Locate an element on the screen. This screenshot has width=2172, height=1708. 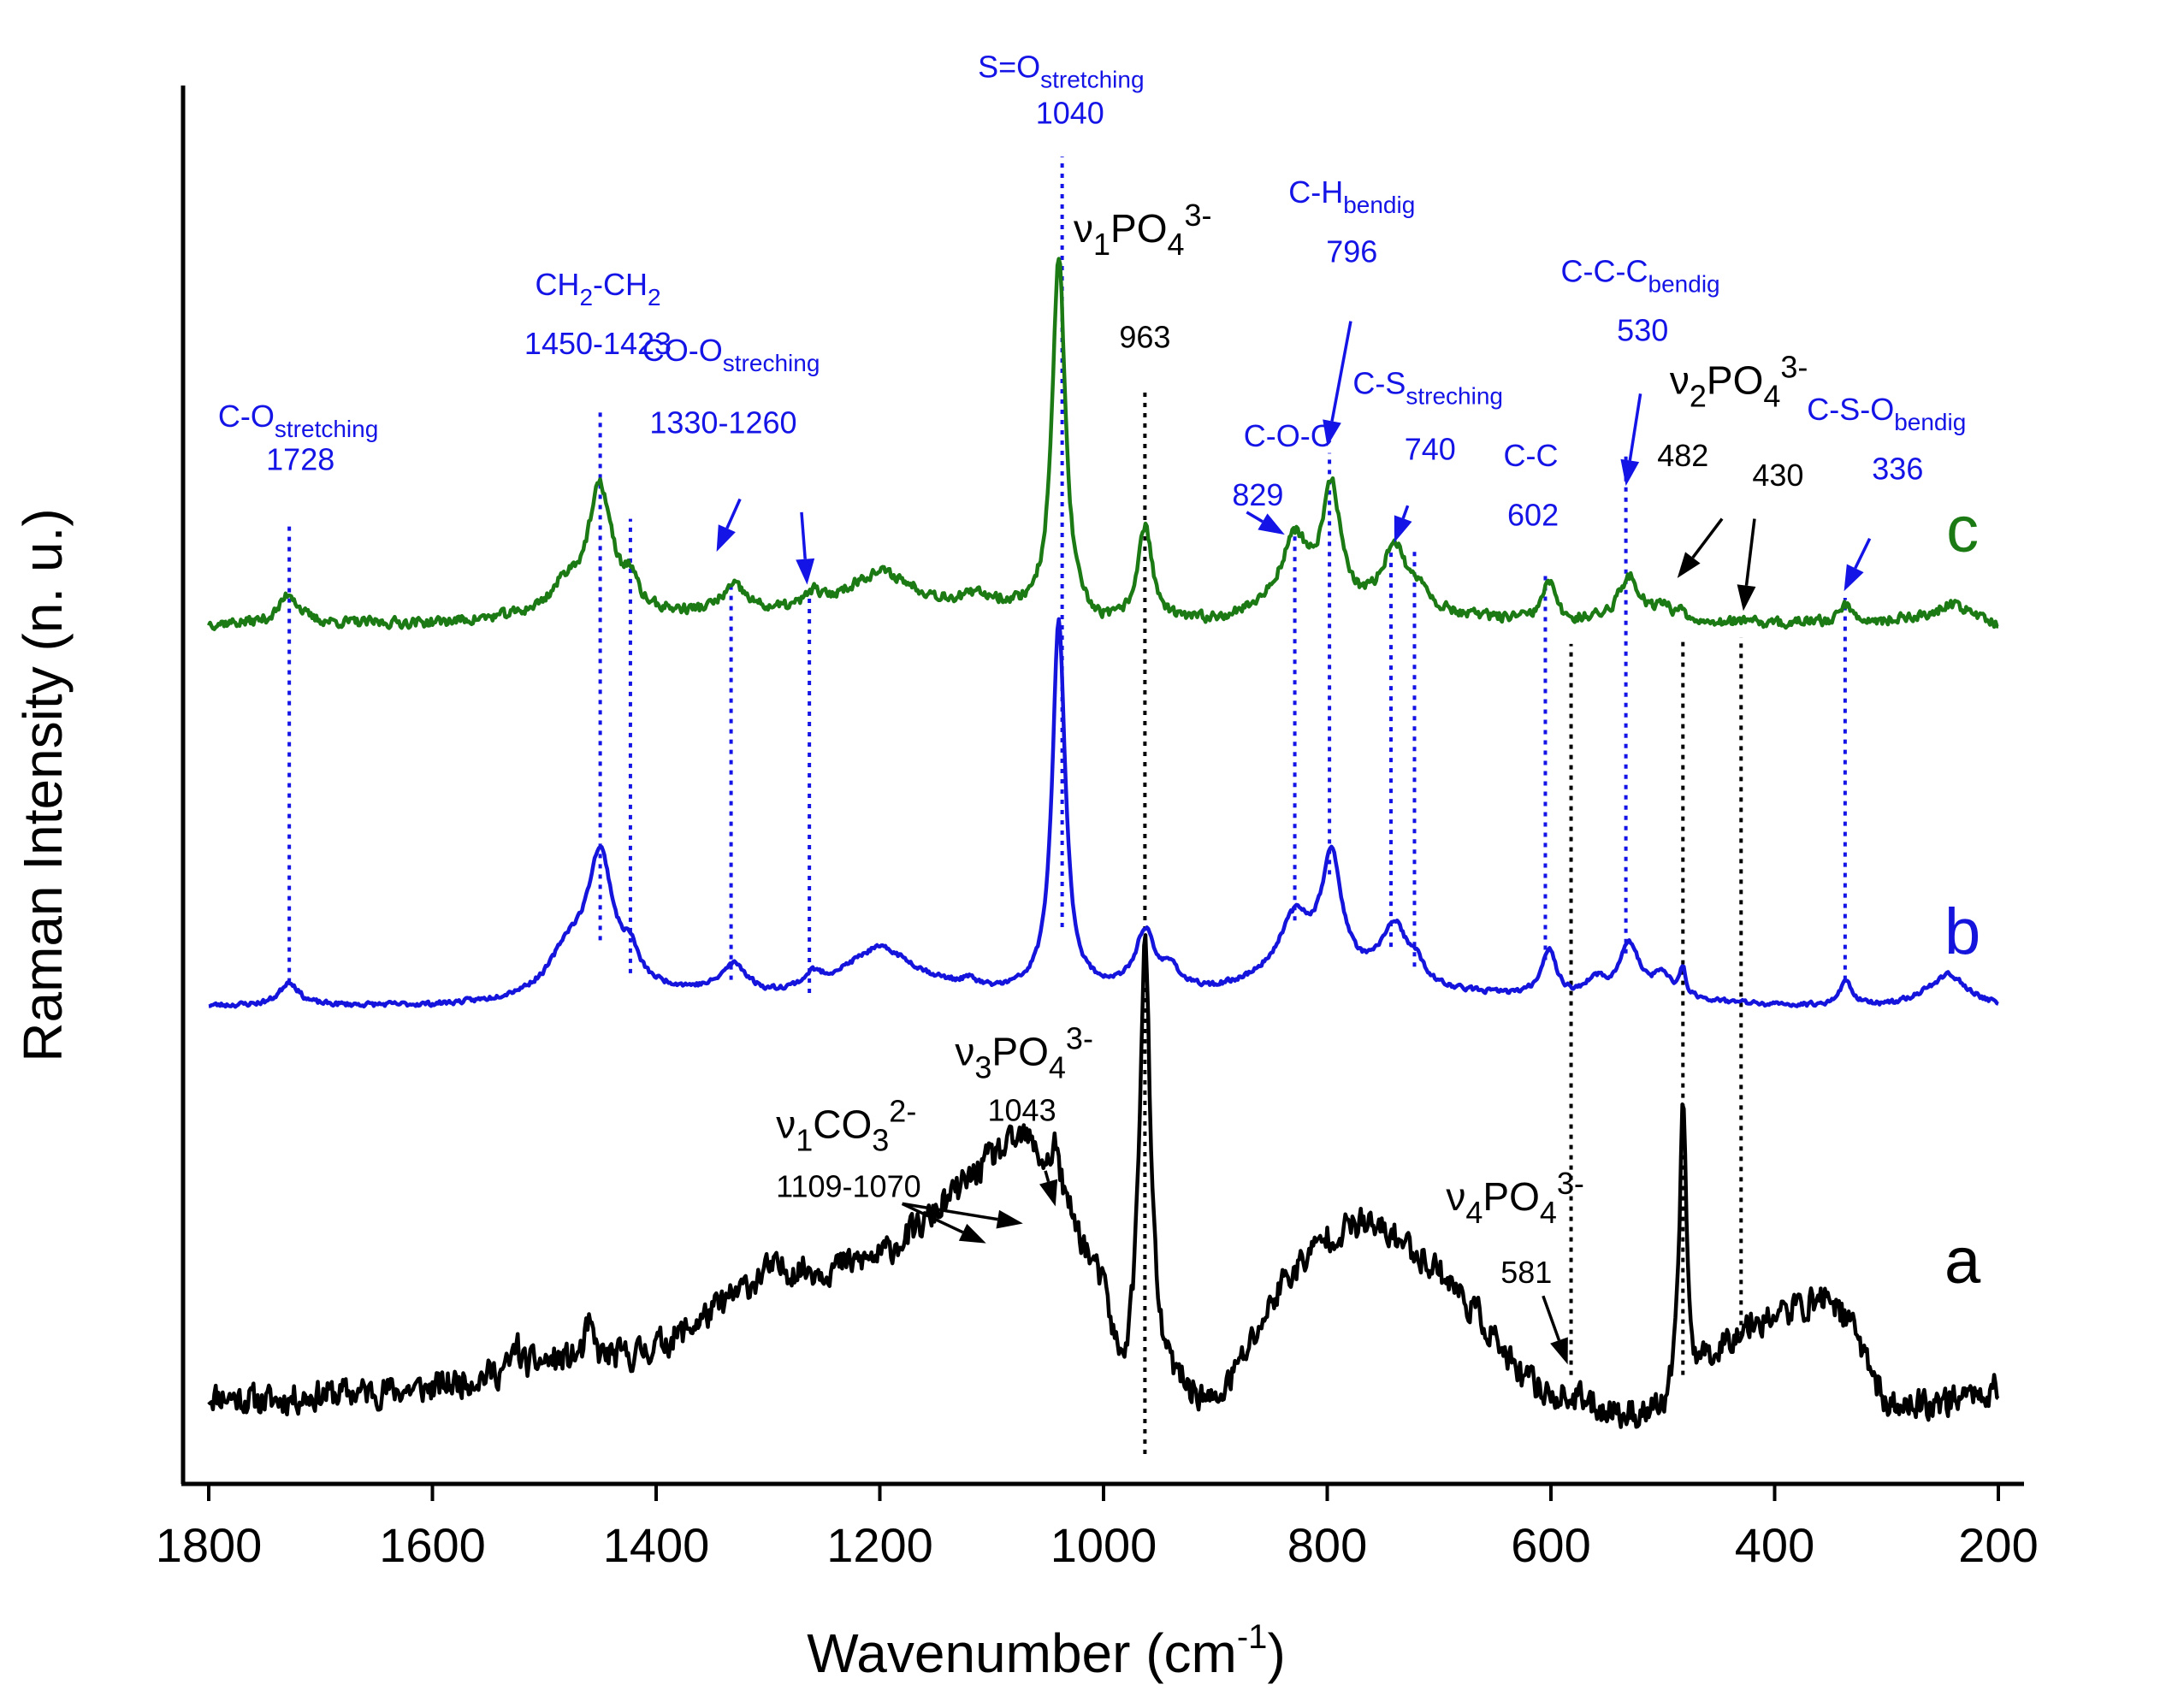
label-text: C-C-C is located at coordinates (1604, 270).